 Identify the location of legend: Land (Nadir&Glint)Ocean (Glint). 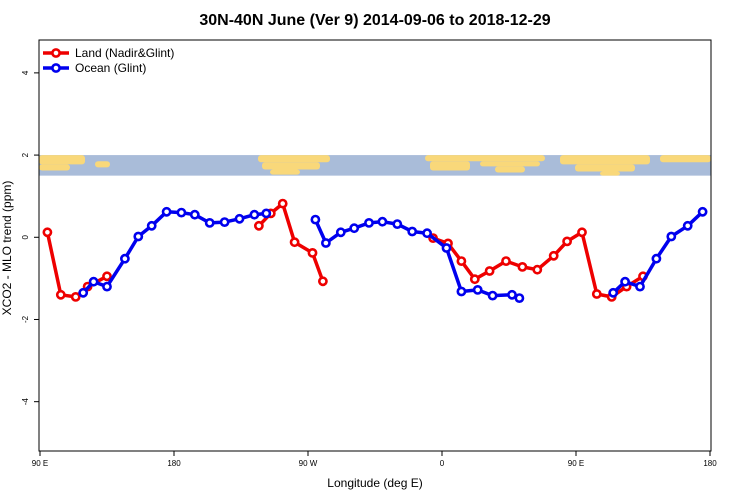
(108, 60).